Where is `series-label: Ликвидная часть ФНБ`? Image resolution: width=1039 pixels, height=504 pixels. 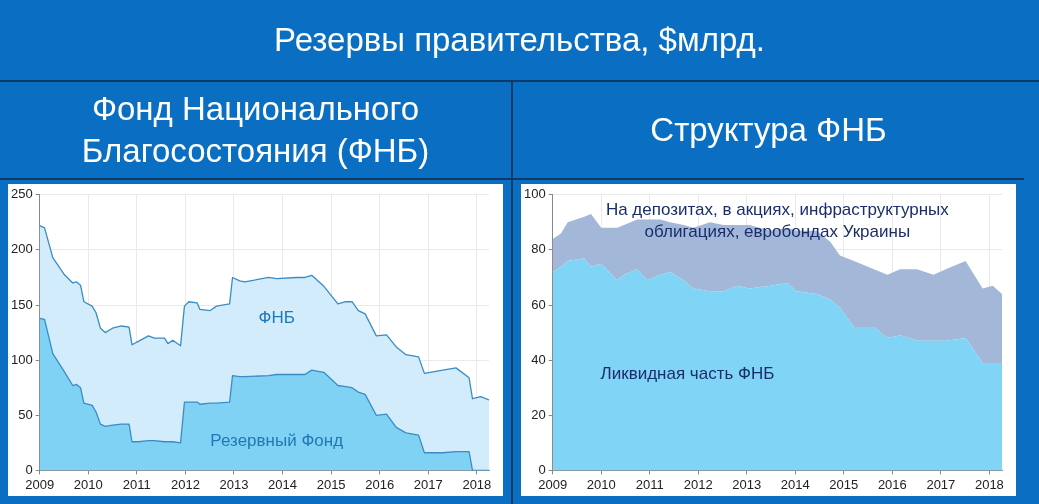 series-label: Ликвидная часть ФНБ is located at coordinates (687, 373).